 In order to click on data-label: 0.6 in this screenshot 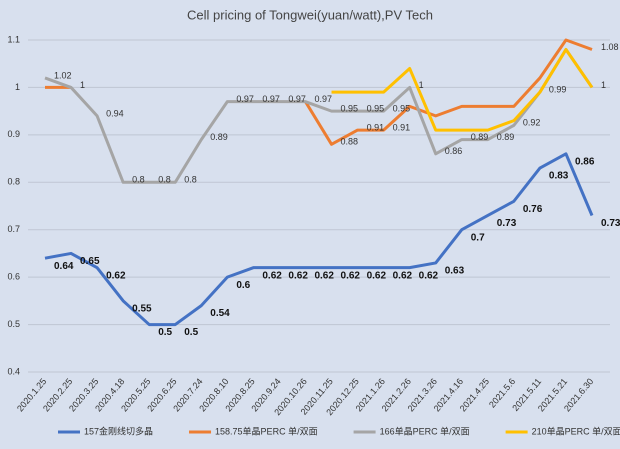, I will do `click(243, 285)`.